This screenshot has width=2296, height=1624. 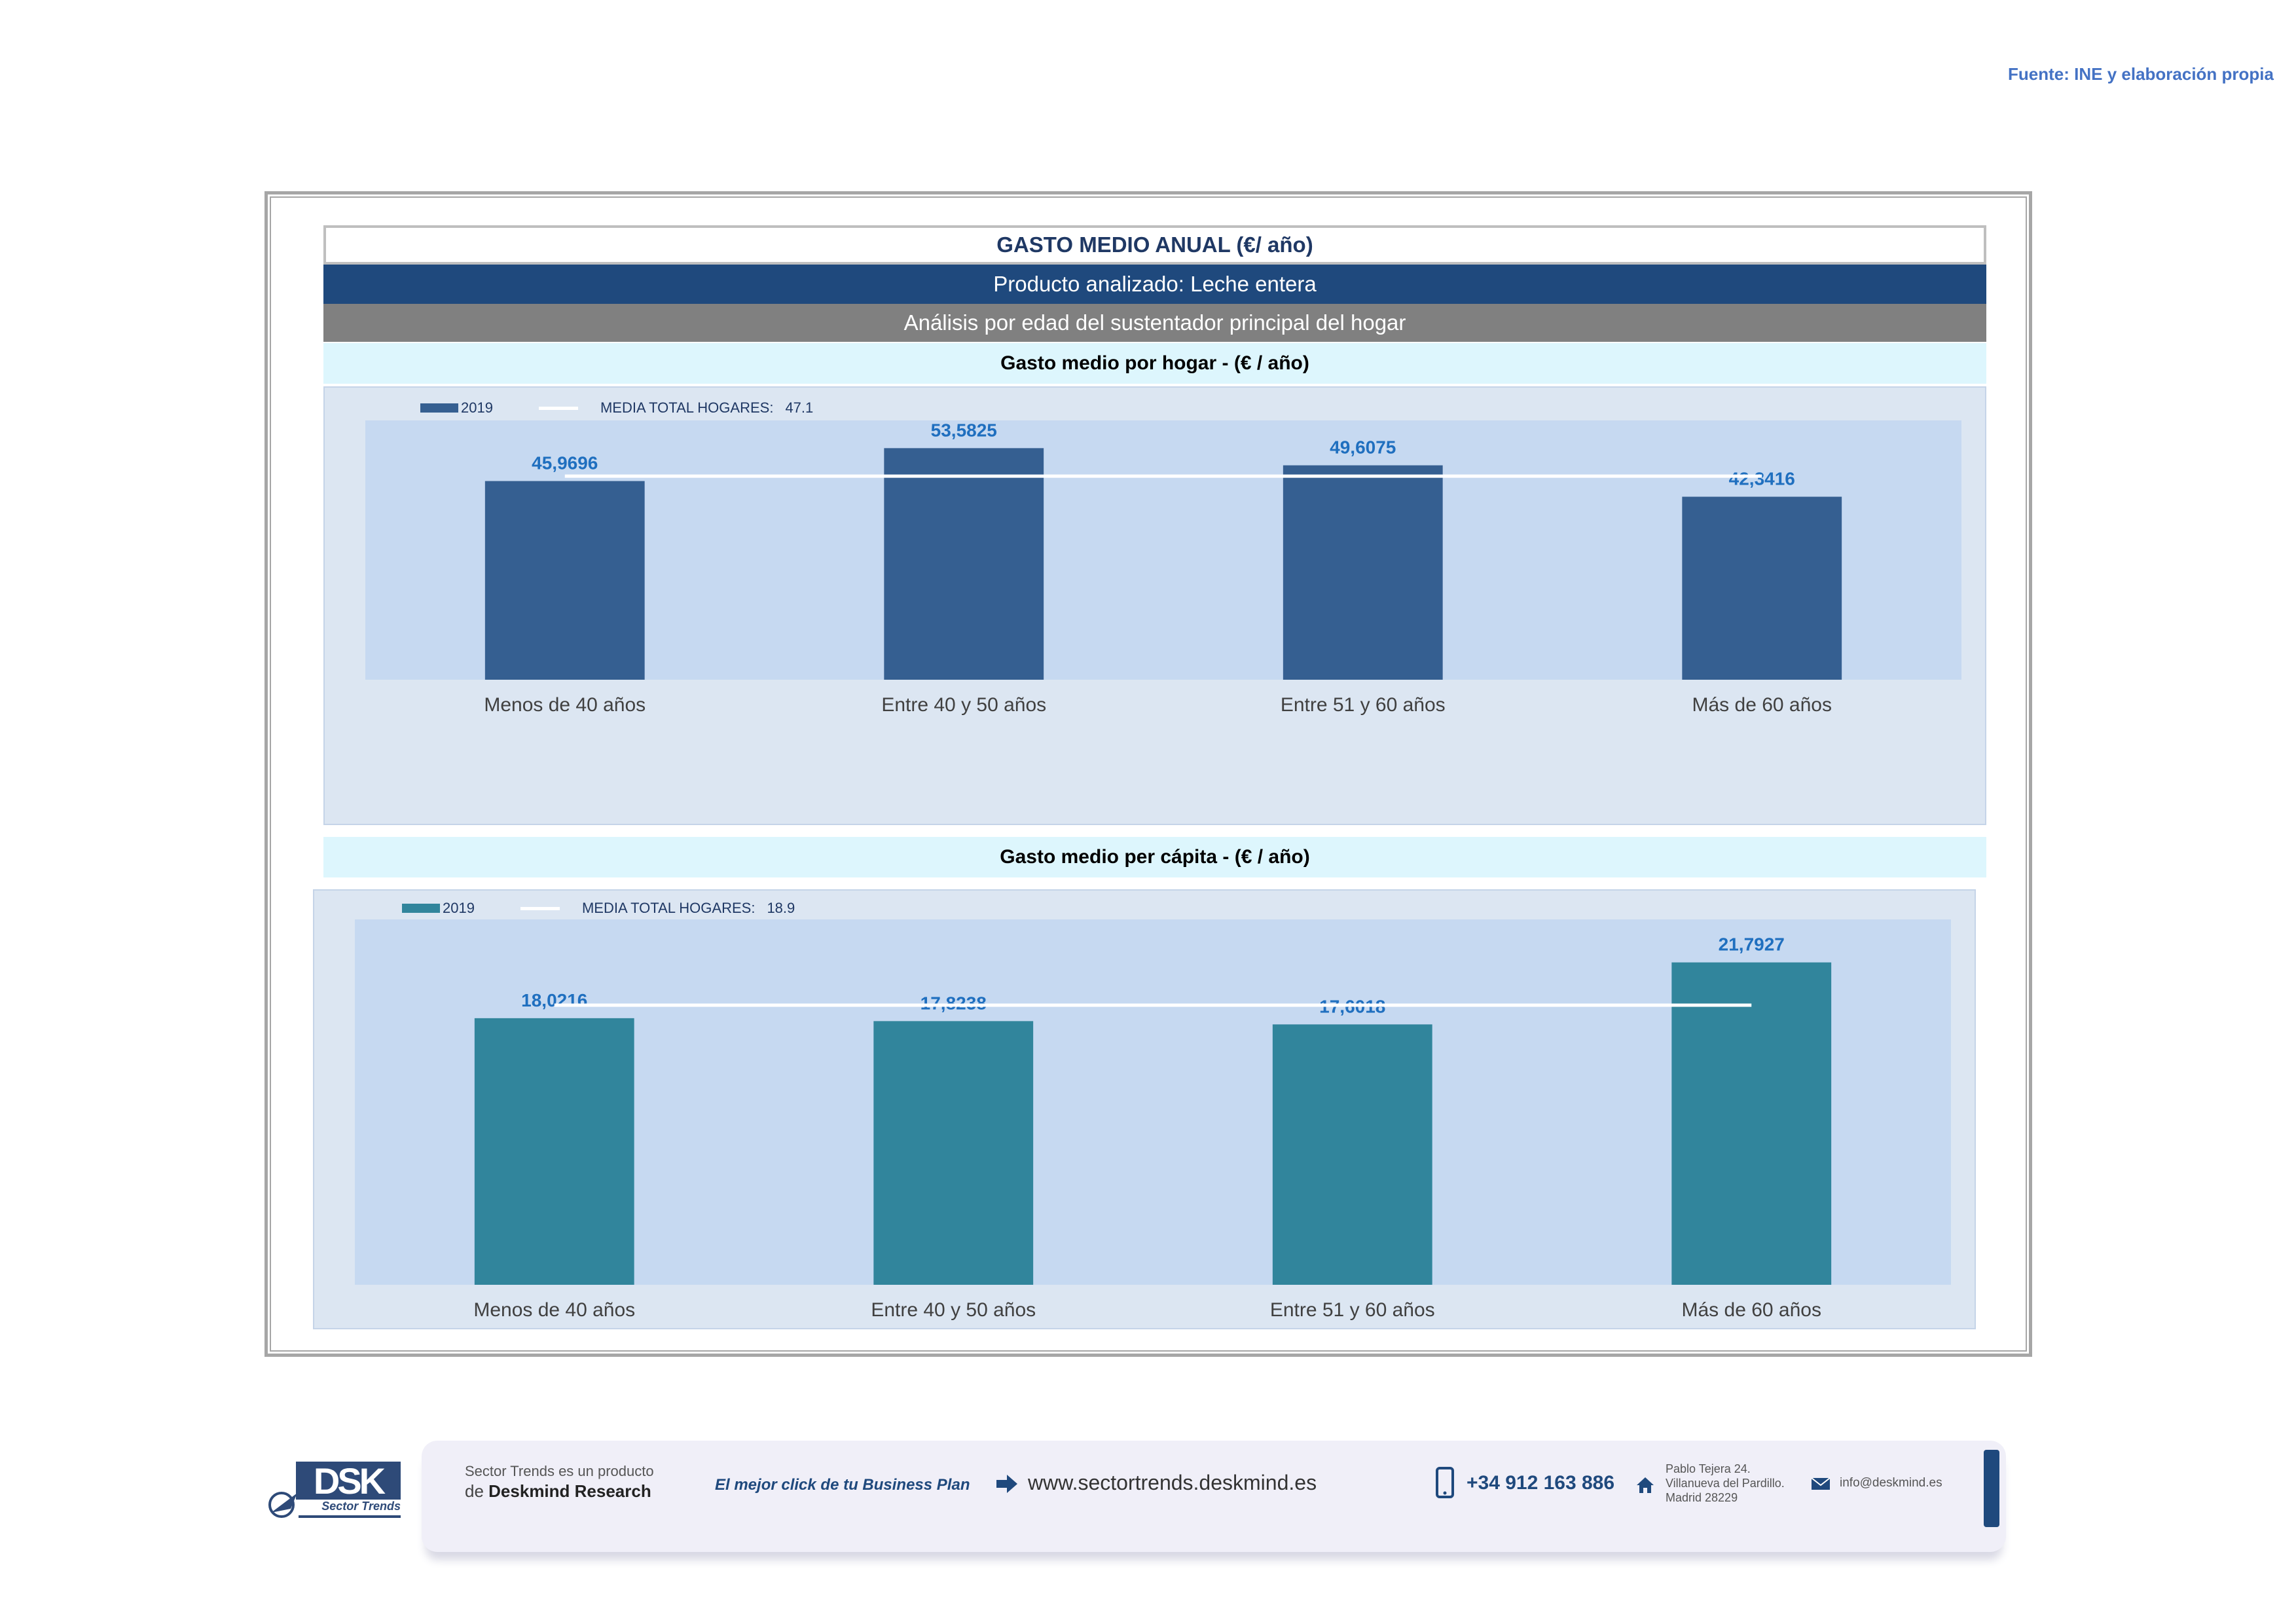 What do you see at coordinates (350, 1509) in the screenshot?
I see `dsk-logo-subtitle: Sector Trends` at bounding box center [350, 1509].